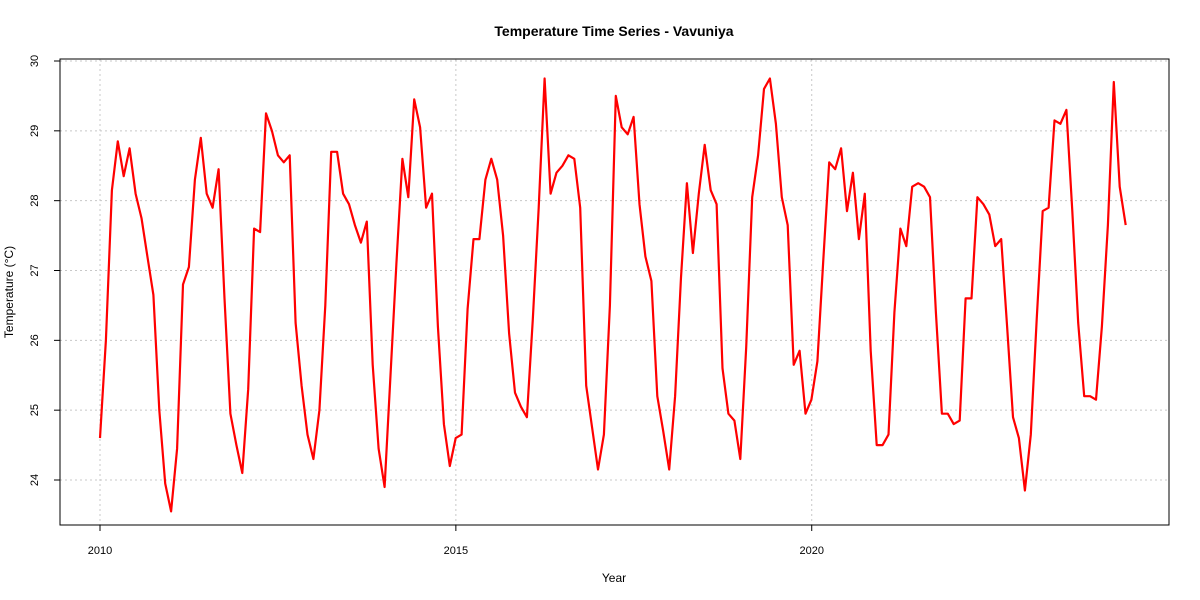 The image size is (1200, 600). What do you see at coordinates (456, 541) in the screenshot?
I see `x-axis: 2010 2015 2020` at bounding box center [456, 541].